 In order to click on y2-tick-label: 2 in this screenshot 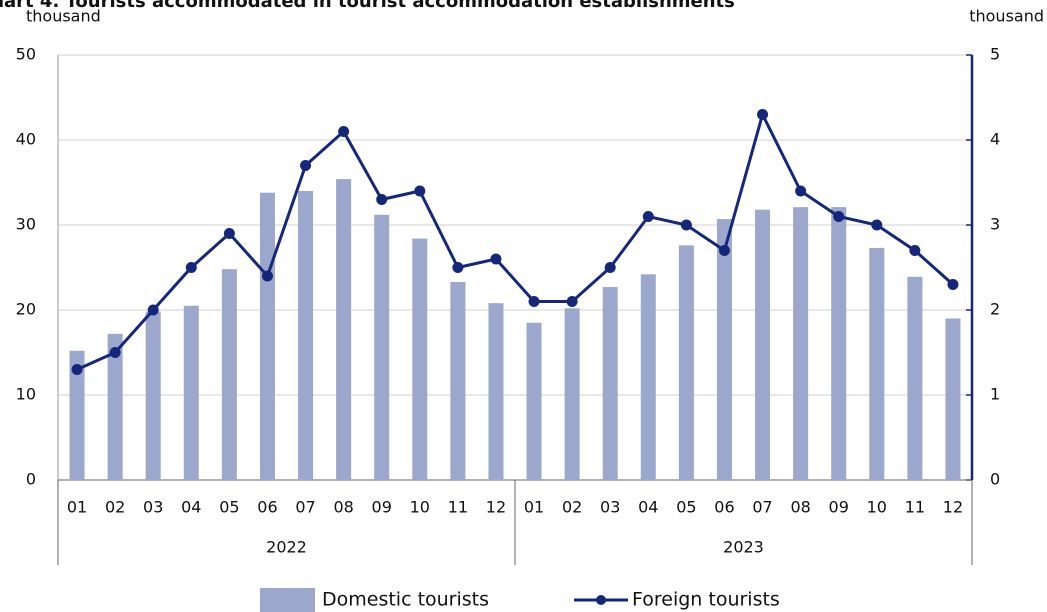, I will do `click(995, 309)`.